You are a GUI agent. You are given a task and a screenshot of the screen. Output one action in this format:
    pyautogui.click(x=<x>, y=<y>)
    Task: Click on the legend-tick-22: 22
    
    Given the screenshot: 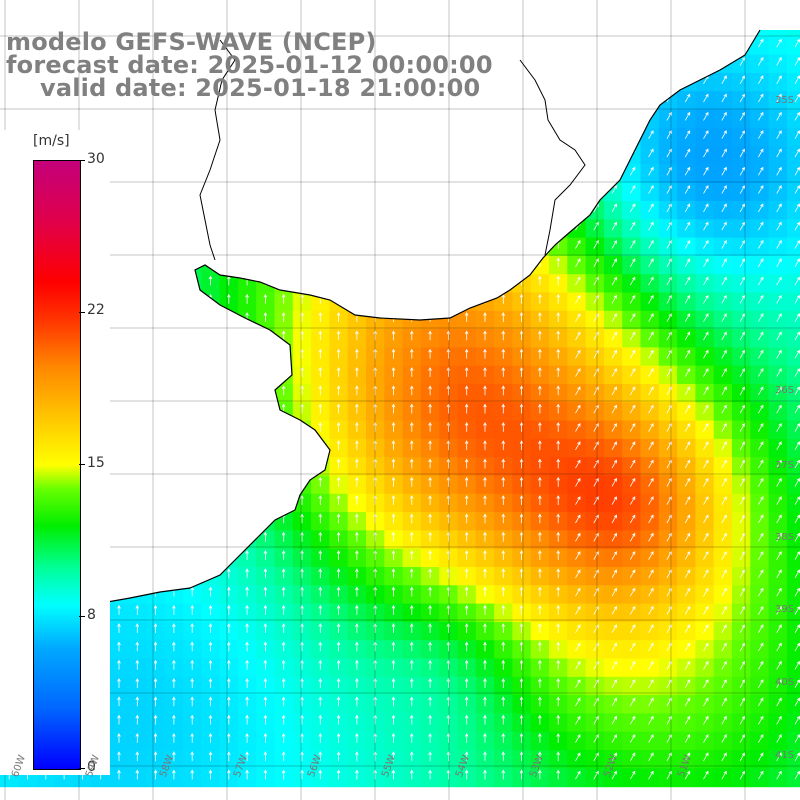 What is the action you would take?
    pyautogui.click(x=96, y=310)
    